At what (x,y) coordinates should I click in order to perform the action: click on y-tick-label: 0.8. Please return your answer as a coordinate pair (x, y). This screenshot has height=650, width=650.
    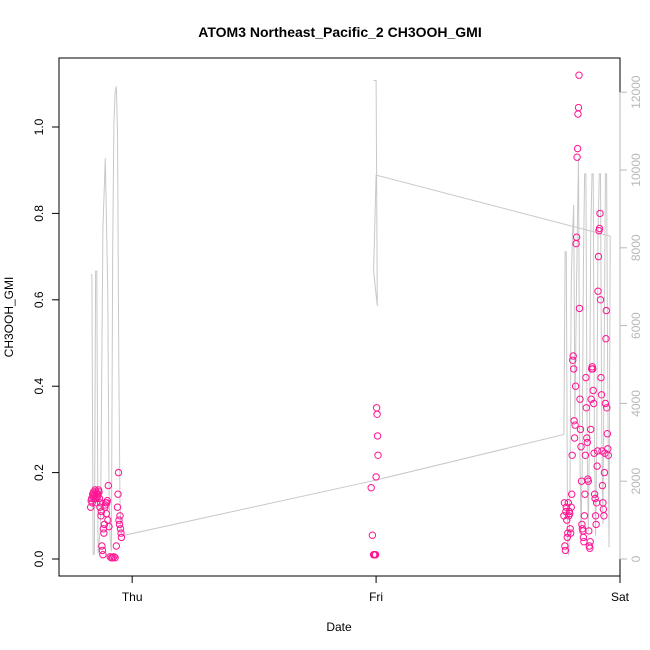
    Looking at the image, I should click on (39, 213).